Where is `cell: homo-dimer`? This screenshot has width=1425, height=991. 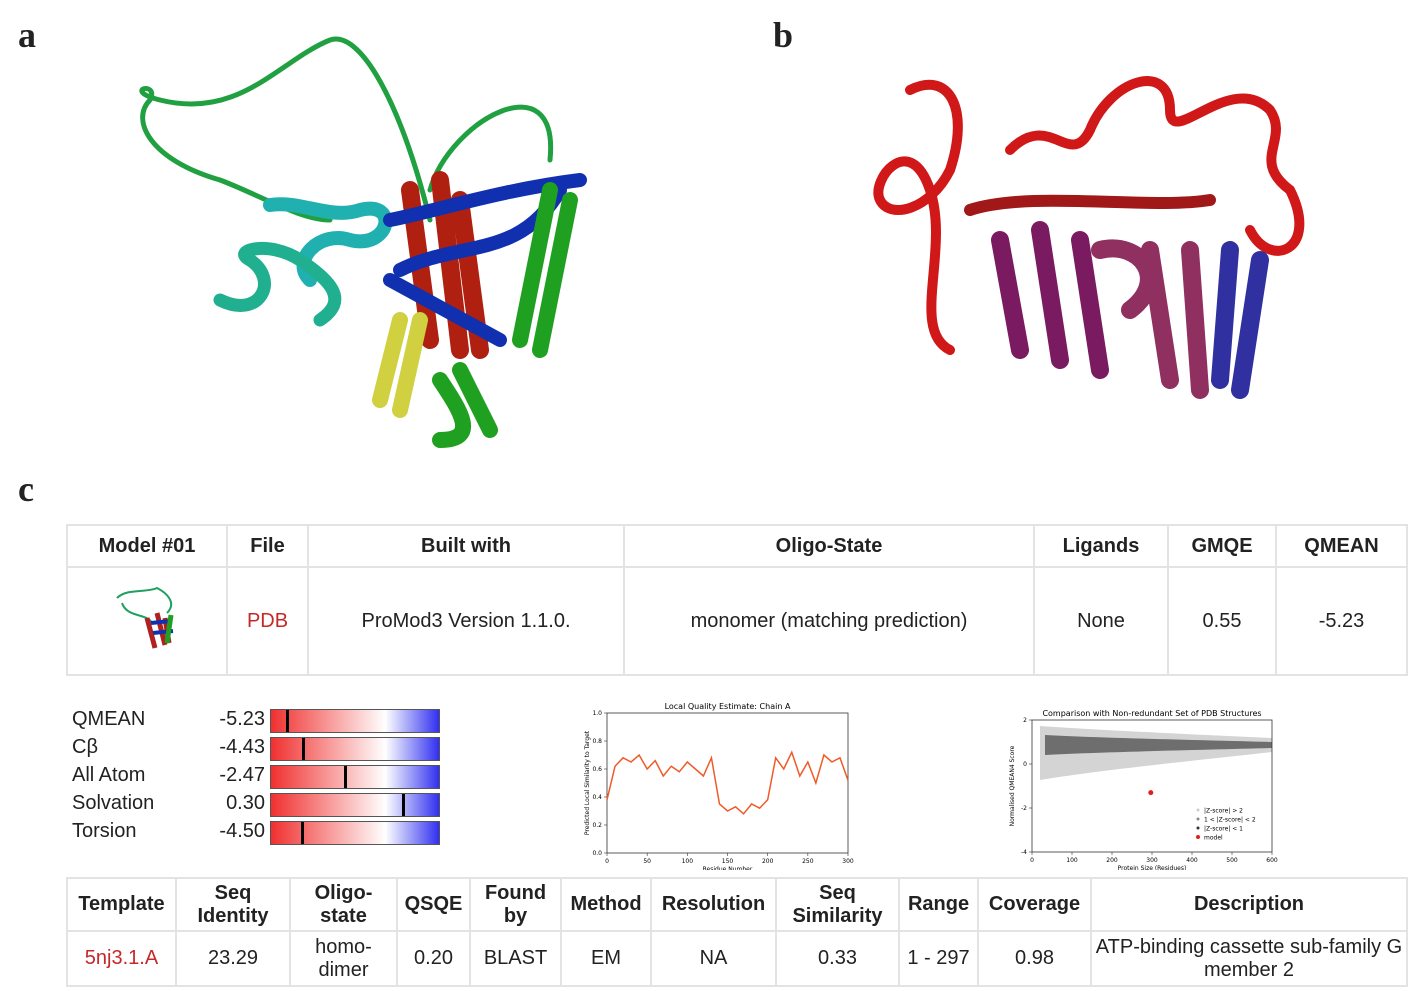
cell: homo-dimer is located at coordinates (343, 958).